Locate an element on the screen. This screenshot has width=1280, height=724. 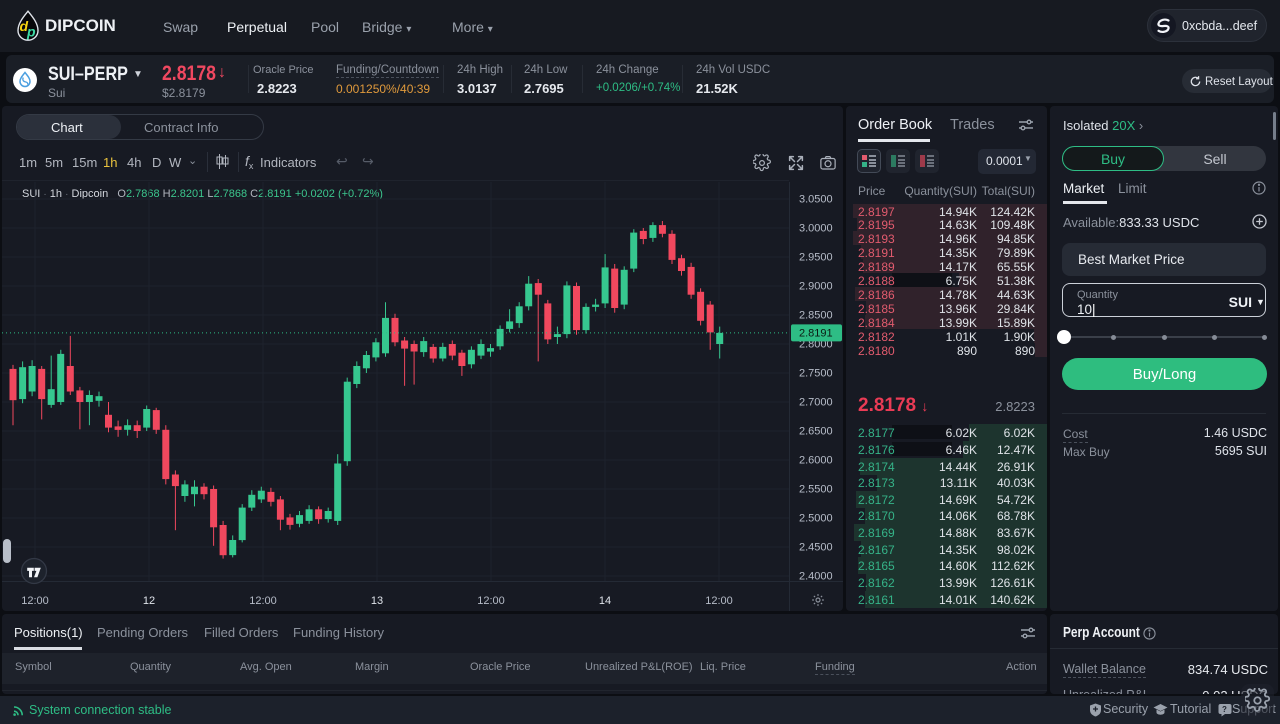
svg-text: 3.0500 is located at coordinates (816, 200).